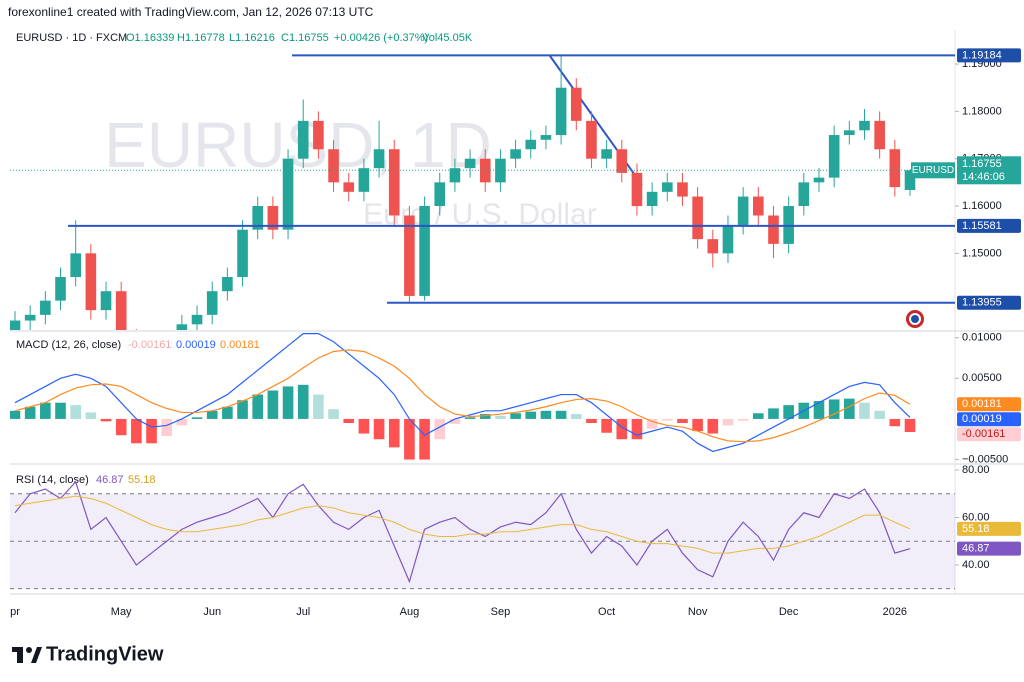 The height and width of the screenshot is (682, 1024). Describe the element at coordinates (381, 38) in the screenshot. I see `legend-change: +0.00426 (+0.37%)` at that location.